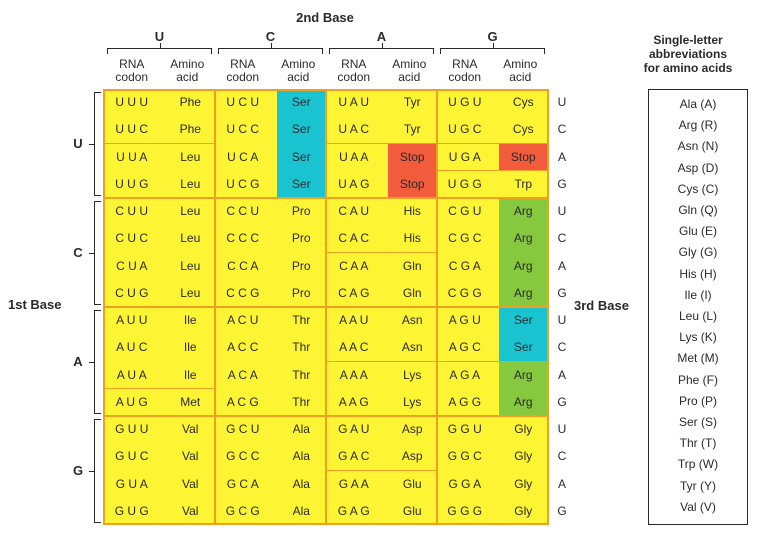 Image resolution: width=779 pixels, height=557 pixels. I want to click on second-base-title: 2nd Base, so click(325, 17).